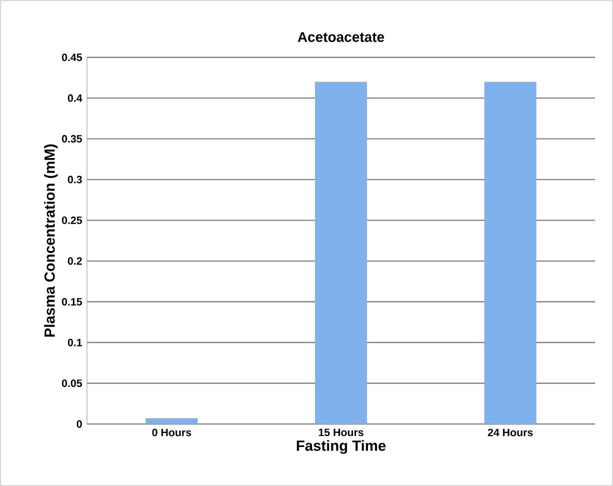 This screenshot has width=613, height=486. I want to click on y-tick-label: 0.45, so click(72, 58).